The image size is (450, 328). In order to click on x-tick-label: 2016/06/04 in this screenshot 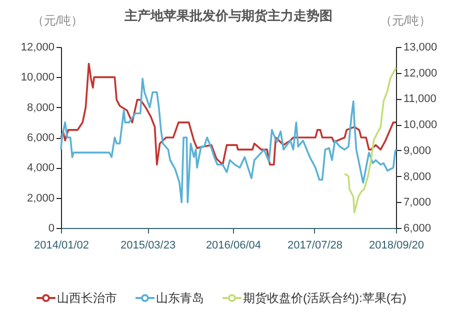, I will do `click(234, 246)`.